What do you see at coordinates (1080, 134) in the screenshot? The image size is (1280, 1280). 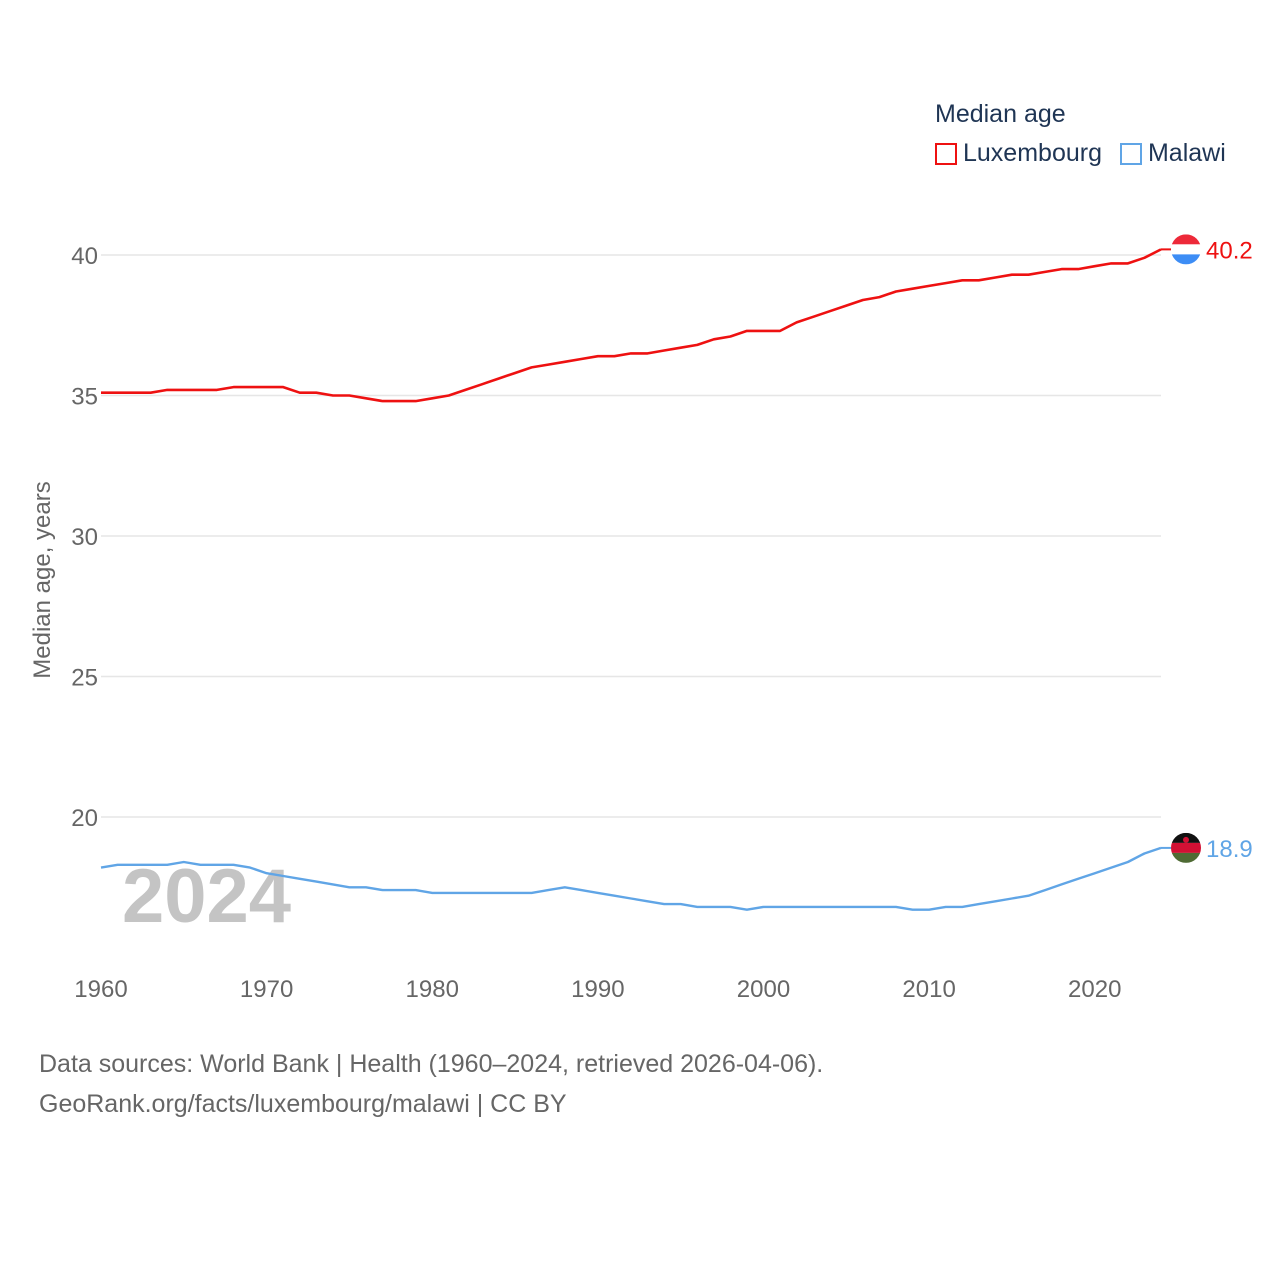 I see `legend: Median age Luxembourg Malawi` at bounding box center [1080, 134].